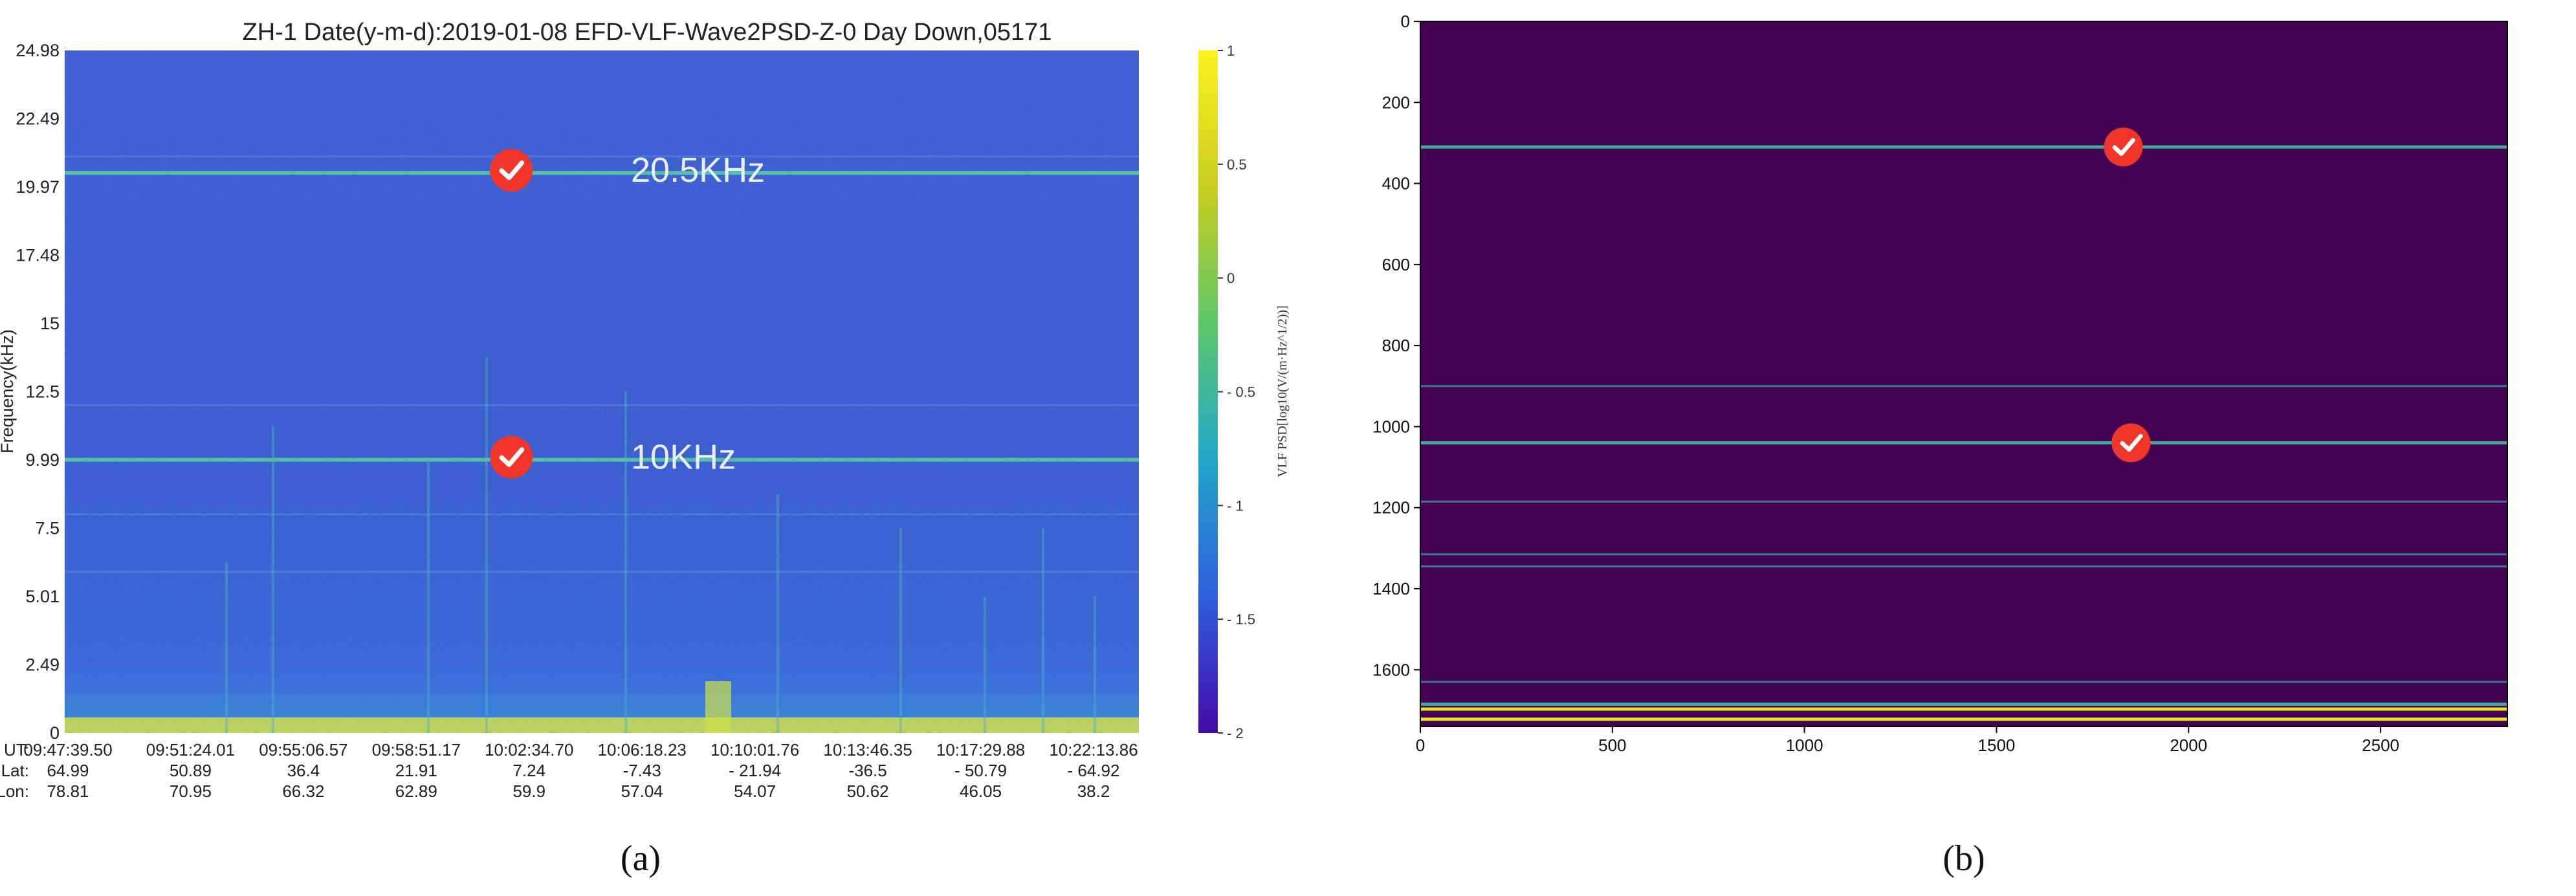  Describe the element at coordinates (718, 707) in the screenshot. I see `burst` at that location.